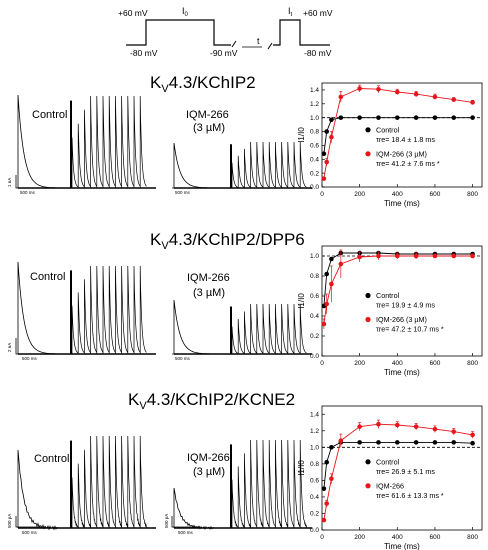 The height and width of the screenshot is (550, 488). I want to click on legend-tau: τre= 41.2 ± 7.6 ms *, so click(408, 163).